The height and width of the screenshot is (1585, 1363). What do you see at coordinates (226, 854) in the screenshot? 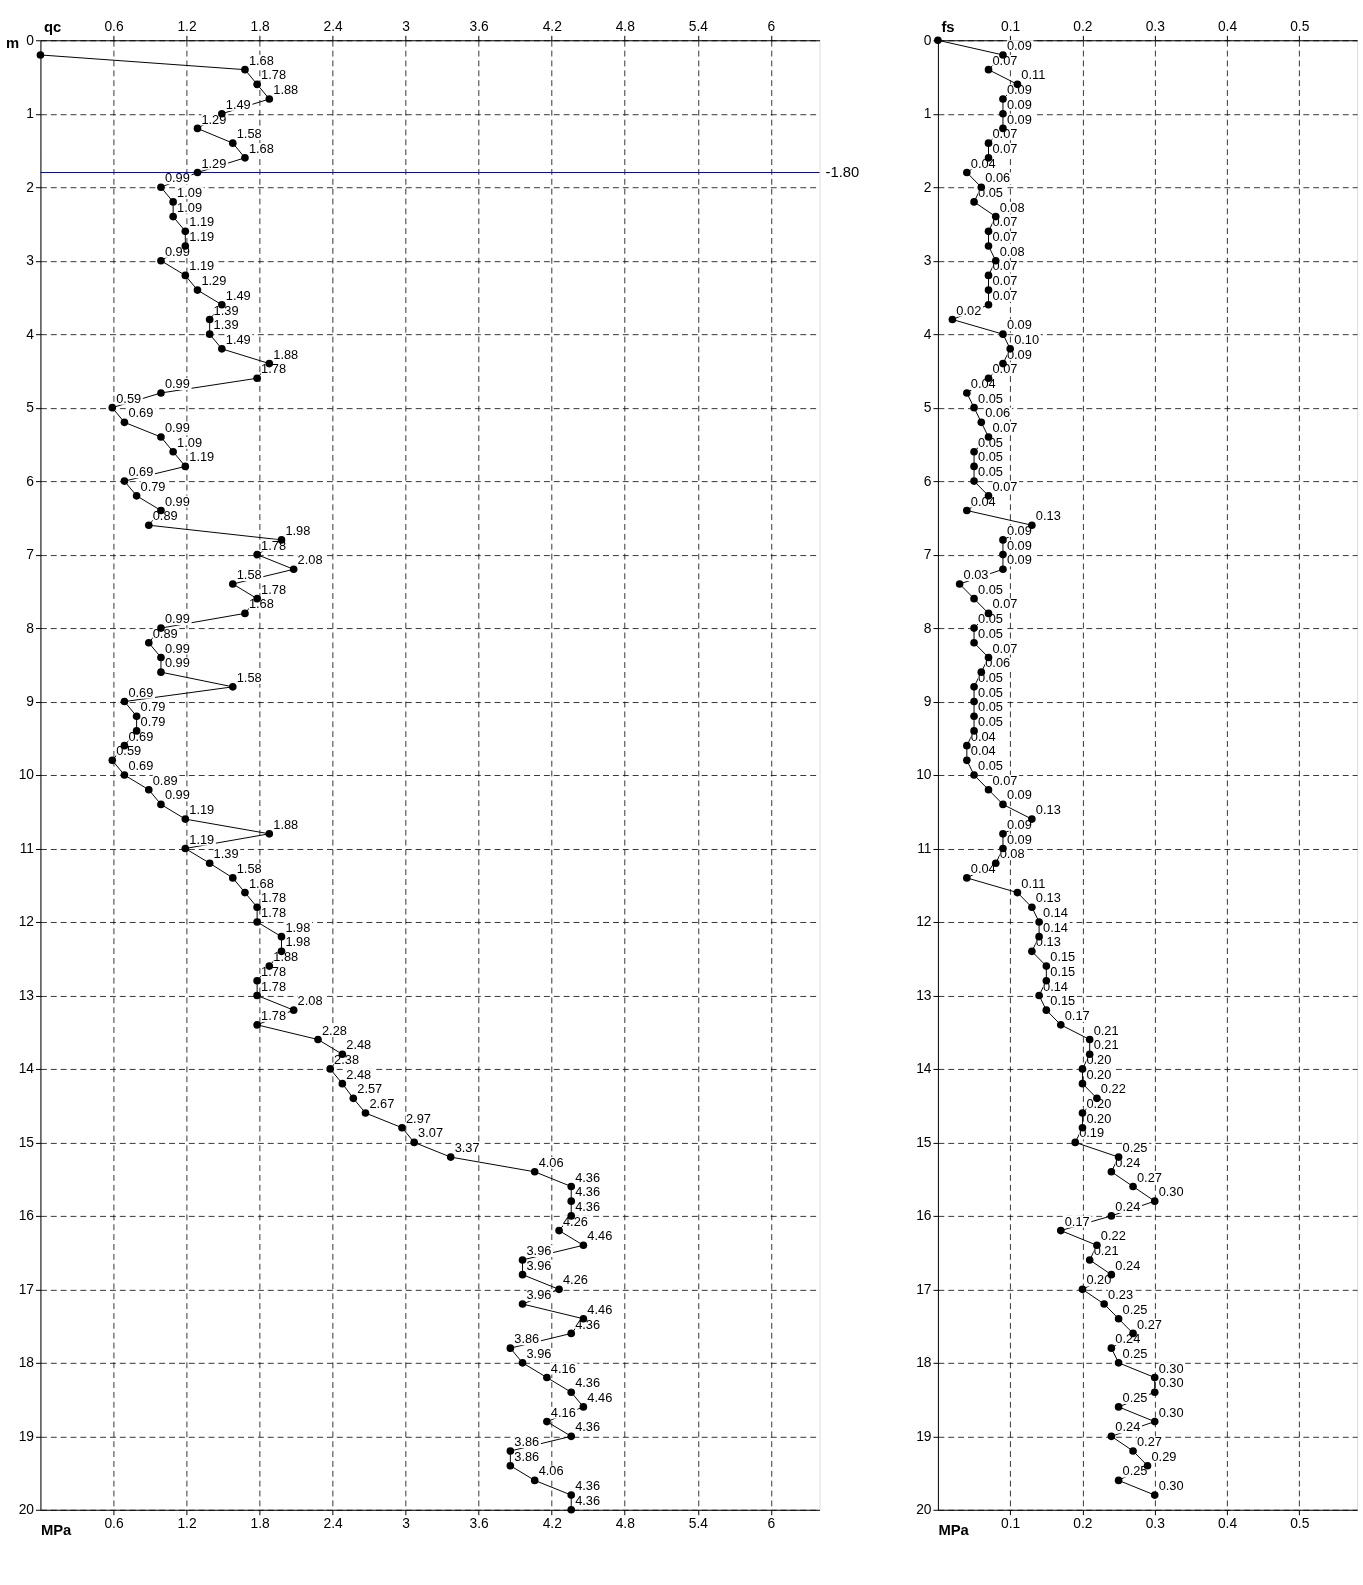
I see `data-label: 1.39` at bounding box center [226, 854].